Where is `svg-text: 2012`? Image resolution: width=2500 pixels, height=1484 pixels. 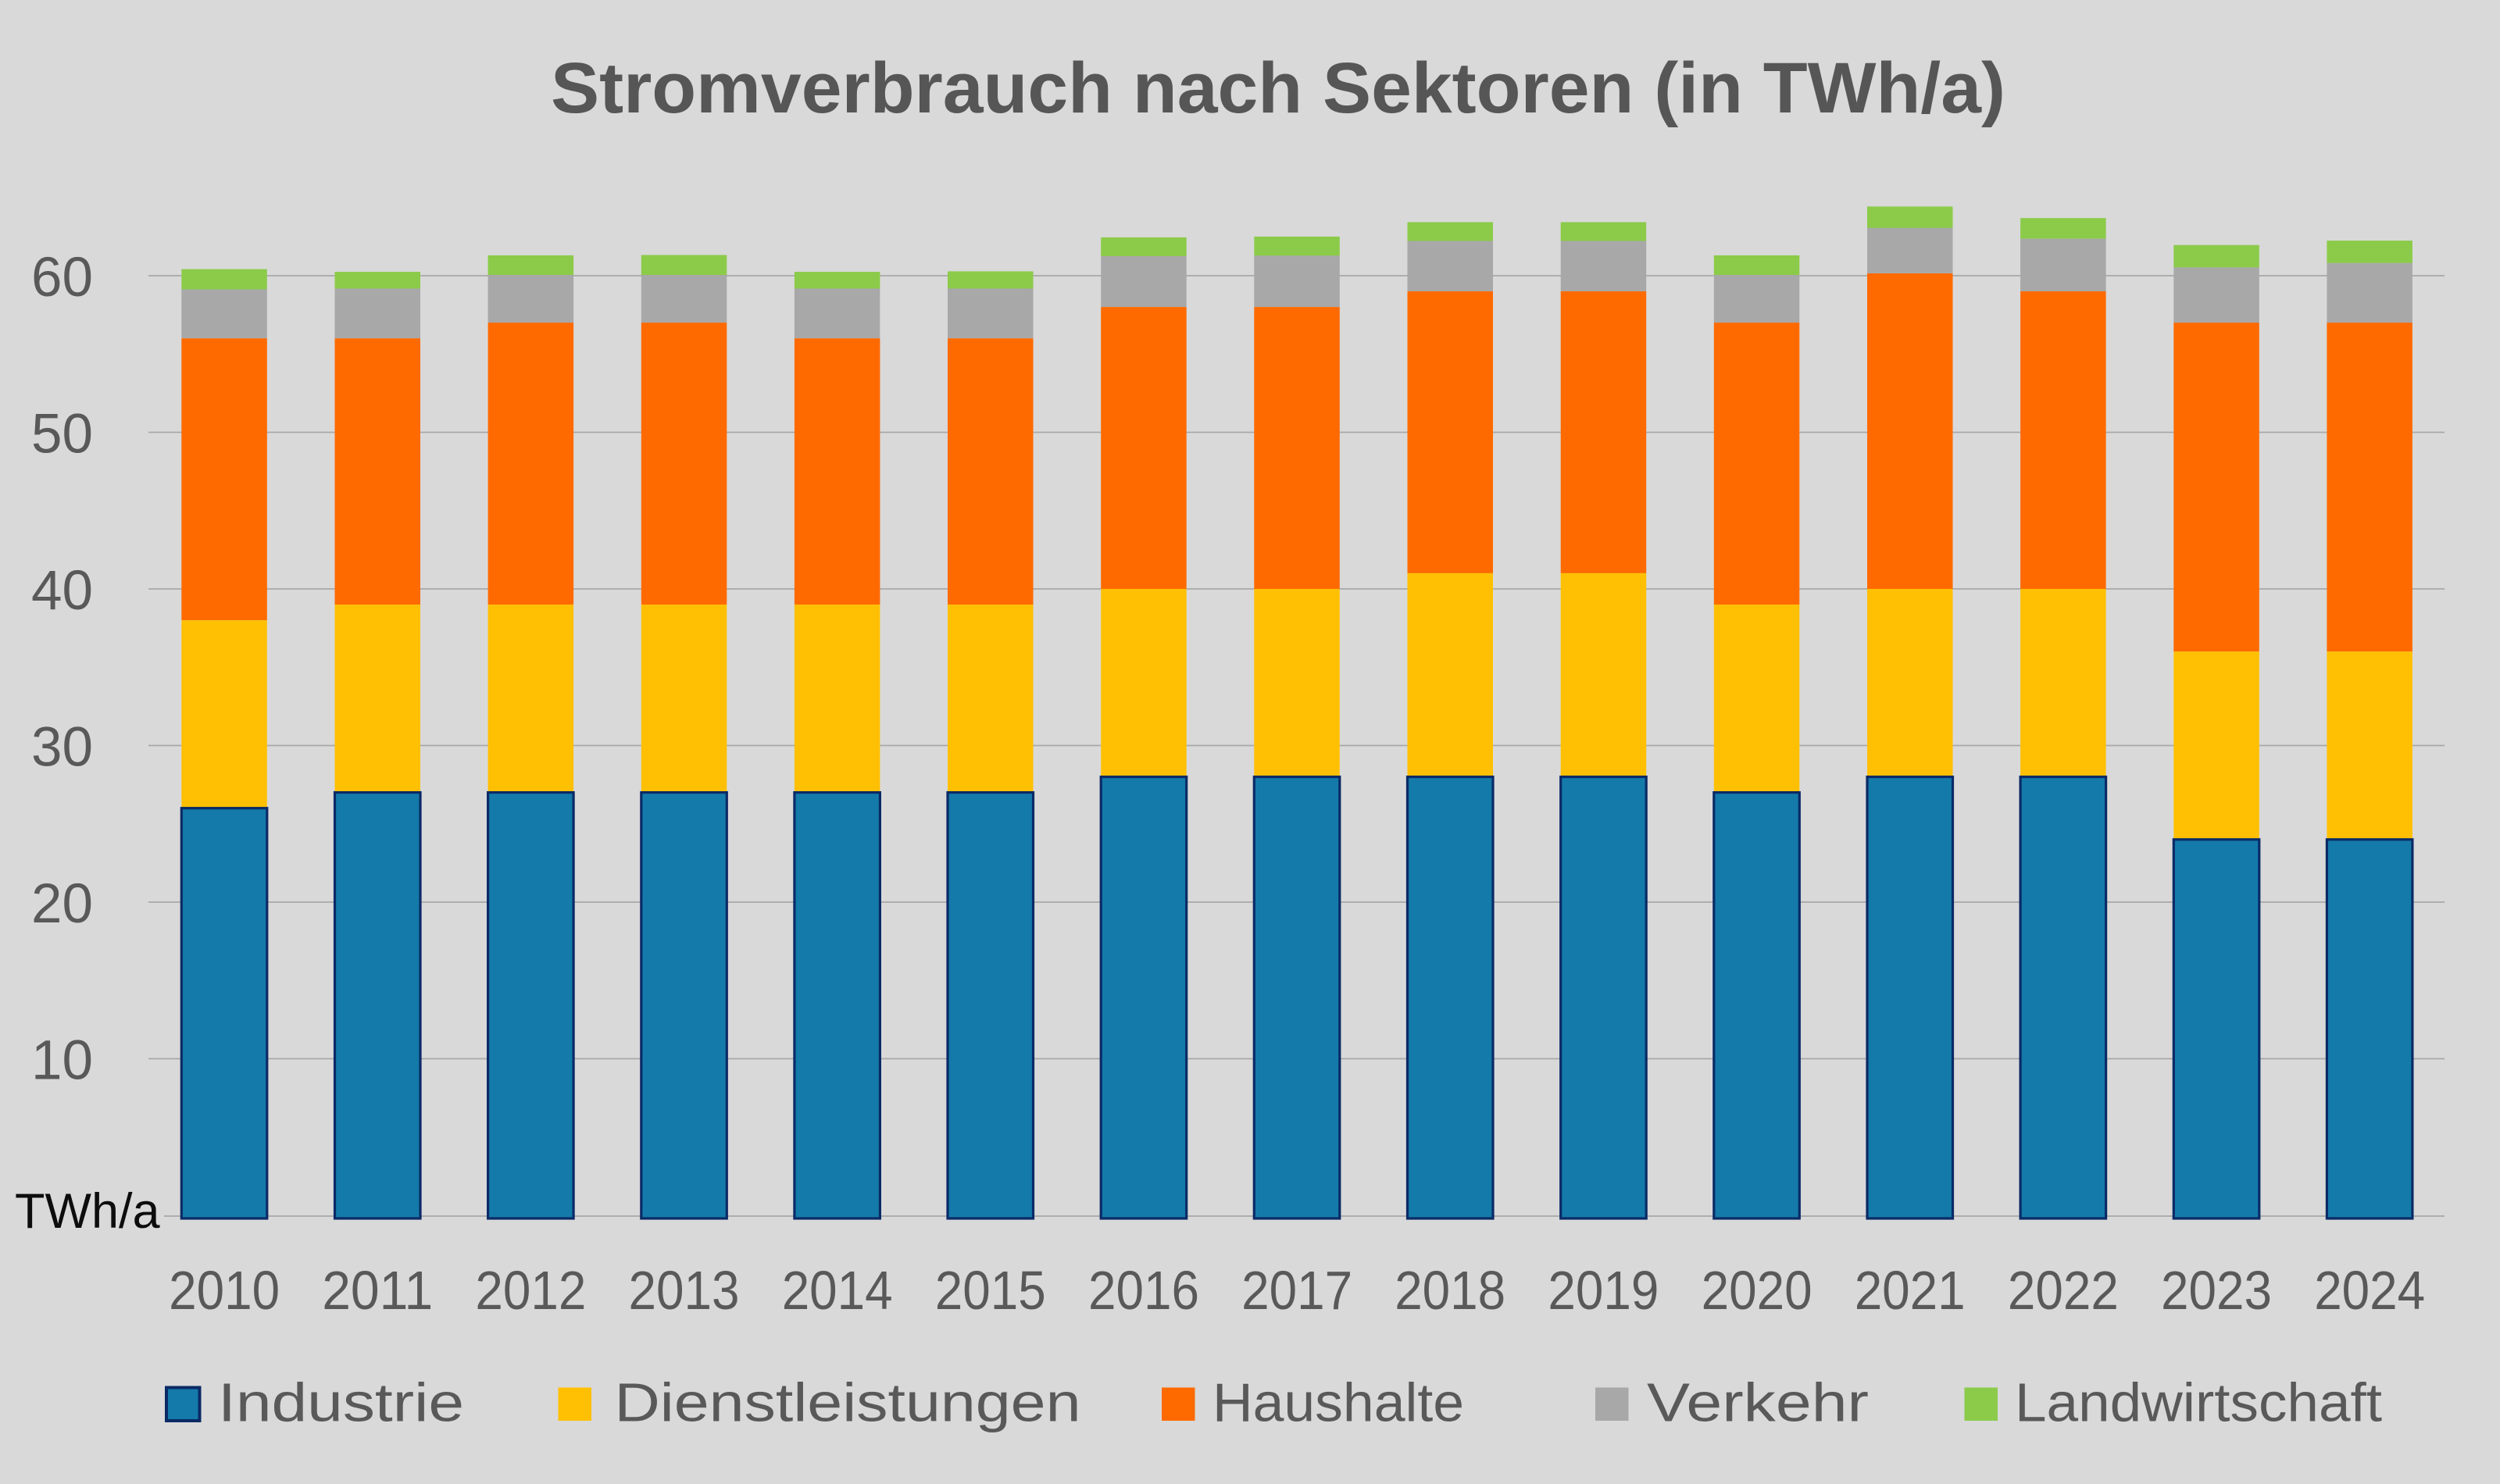
svg-text: 2012 is located at coordinates (530, 1290).